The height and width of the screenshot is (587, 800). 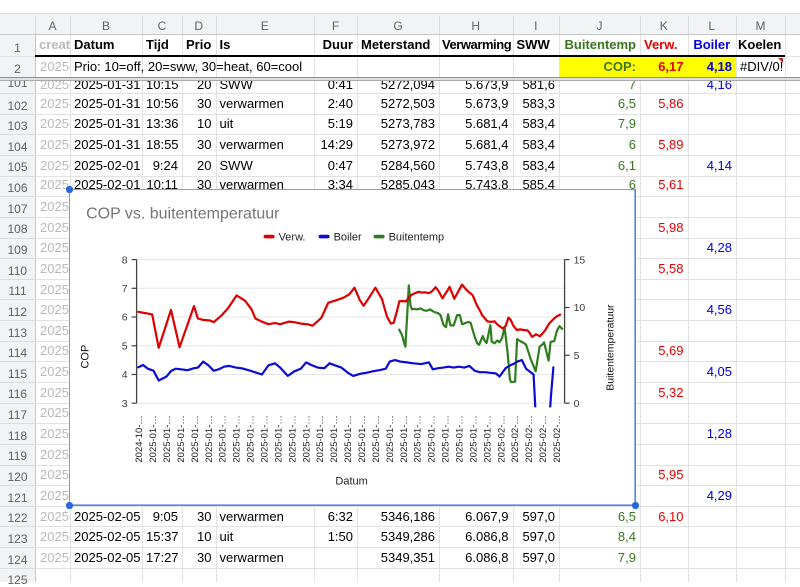 I want to click on svg-text: 0, so click(x=577, y=404).